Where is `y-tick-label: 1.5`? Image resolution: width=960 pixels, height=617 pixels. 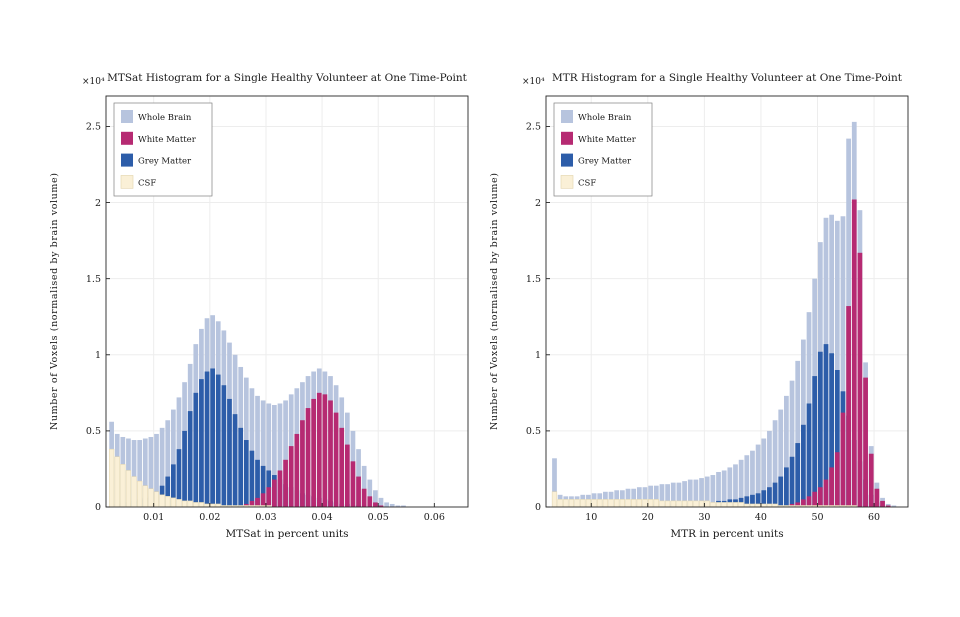
y-tick-label: 1.5 is located at coordinates (533, 279).